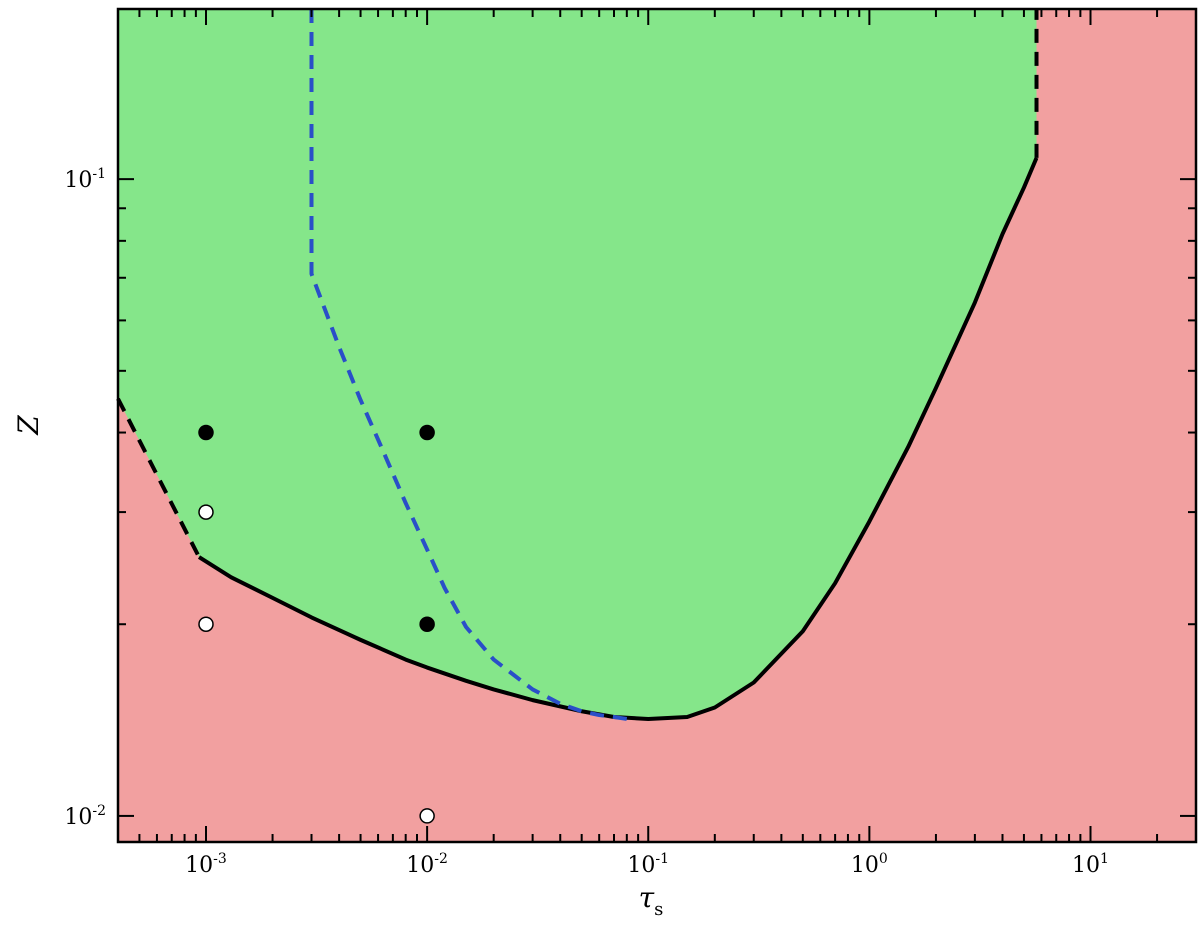 This screenshot has height=929, width=1200. What do you see at coordinates (316, 624) in the screenshot?
I see `data-points` at bounding box center [316, 624].